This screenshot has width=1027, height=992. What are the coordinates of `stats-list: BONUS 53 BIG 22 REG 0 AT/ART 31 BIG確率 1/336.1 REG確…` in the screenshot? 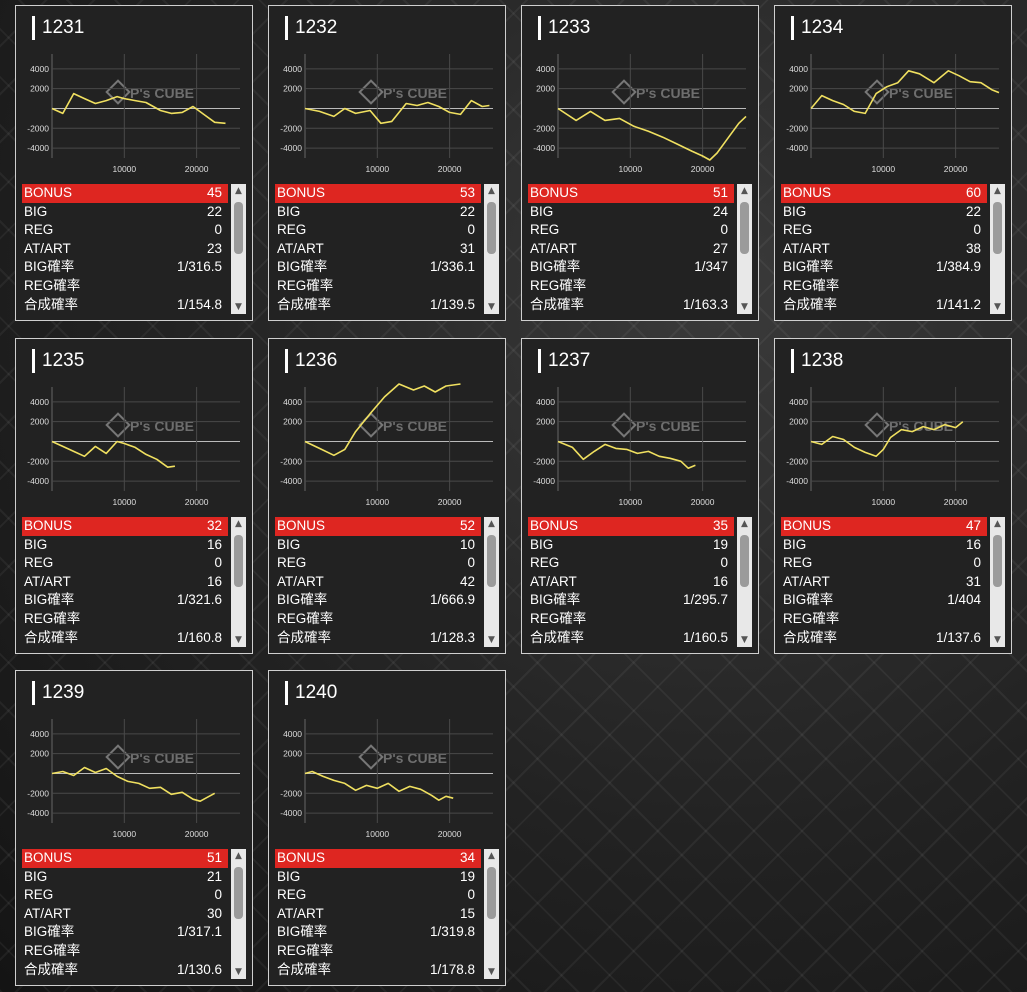 It's located at (387, 249).